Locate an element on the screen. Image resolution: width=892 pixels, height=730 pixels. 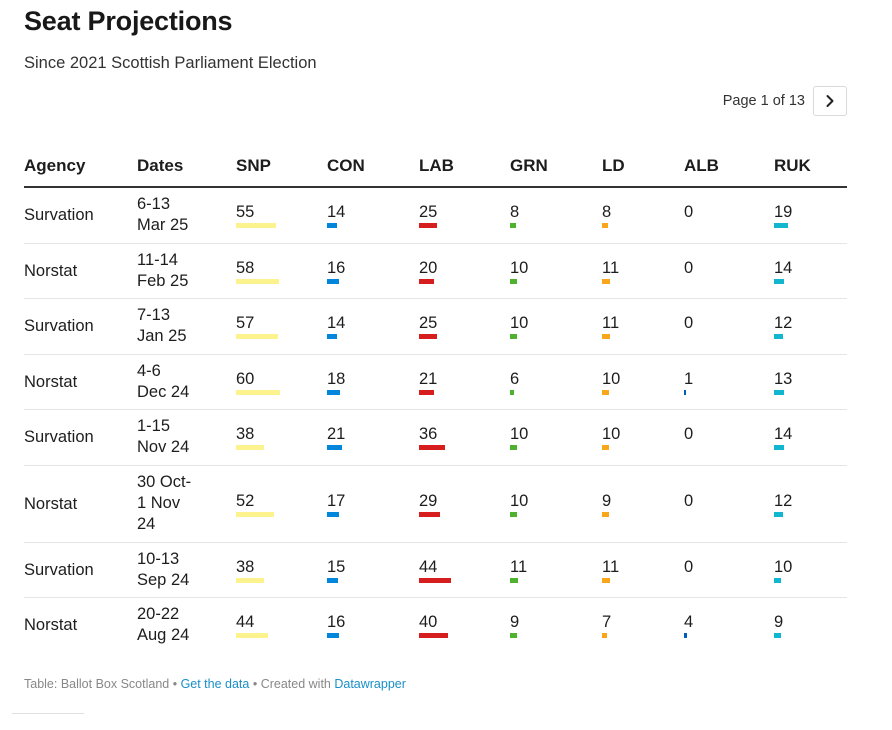
dates-line: 24 is located at coordinates (146, 524).